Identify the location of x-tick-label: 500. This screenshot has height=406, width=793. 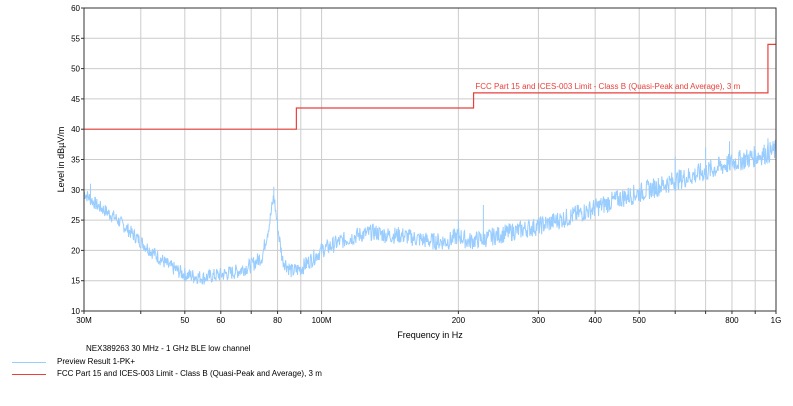
(640, 320).